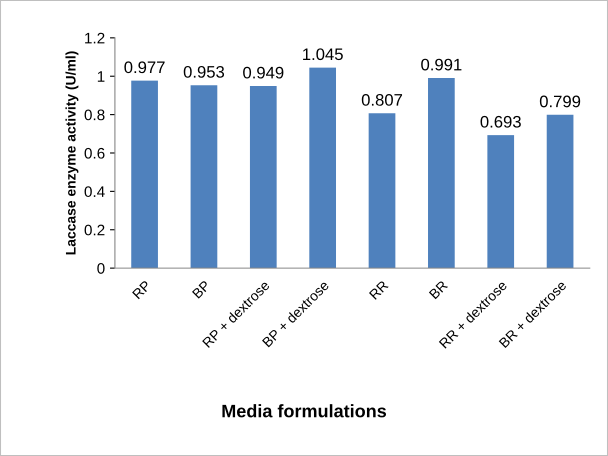 This screenshot has height=456, width=608. Describe the element at coordinates (500, 122) in the screenshot. I see `data-label: 0.693` at that location.